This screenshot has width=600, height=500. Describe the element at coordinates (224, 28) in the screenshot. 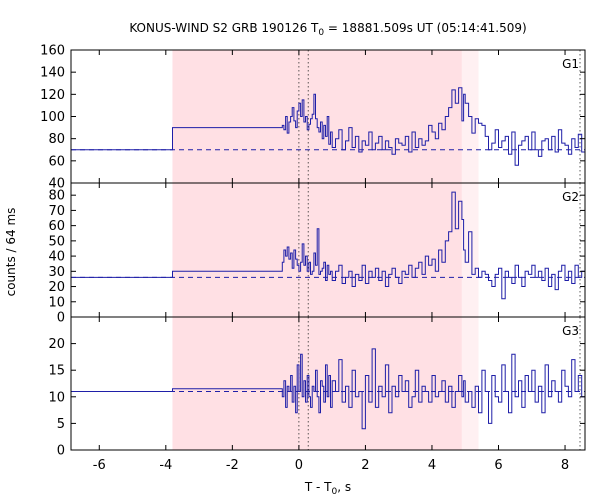

I see `chart-title-main: KONUS-WIND S2 GRB 190126 T` at that location.